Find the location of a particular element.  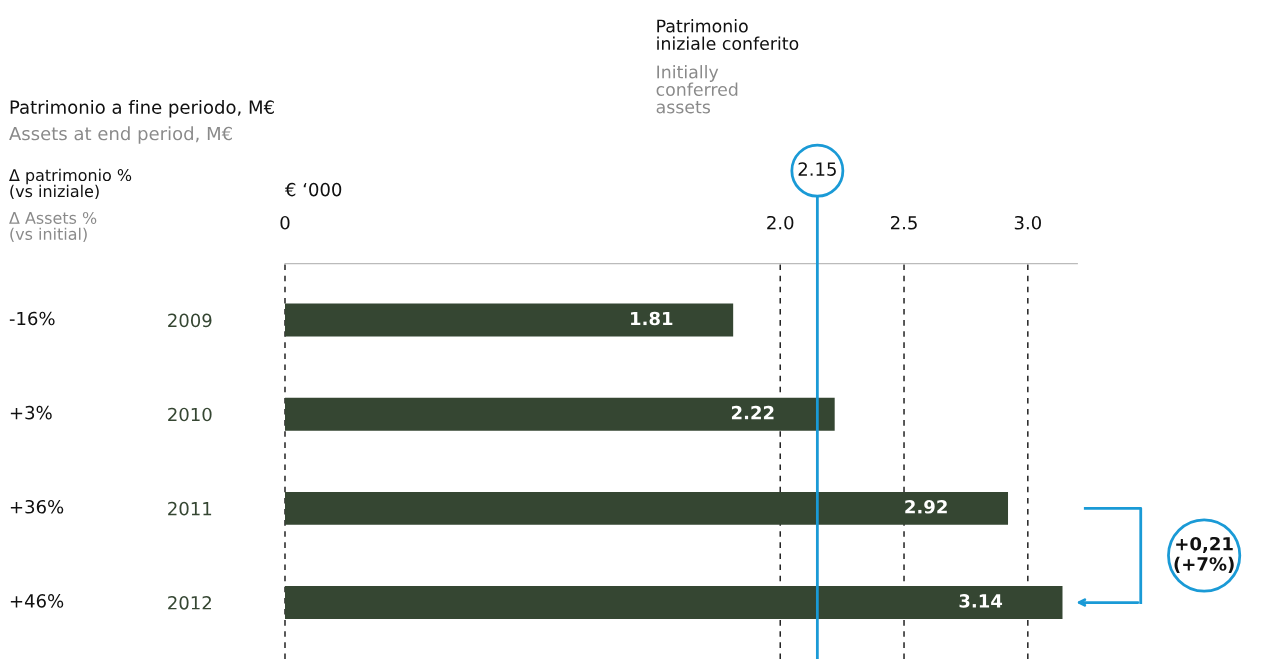

text: Initially conferred assets is located at coordinates (697, 89).